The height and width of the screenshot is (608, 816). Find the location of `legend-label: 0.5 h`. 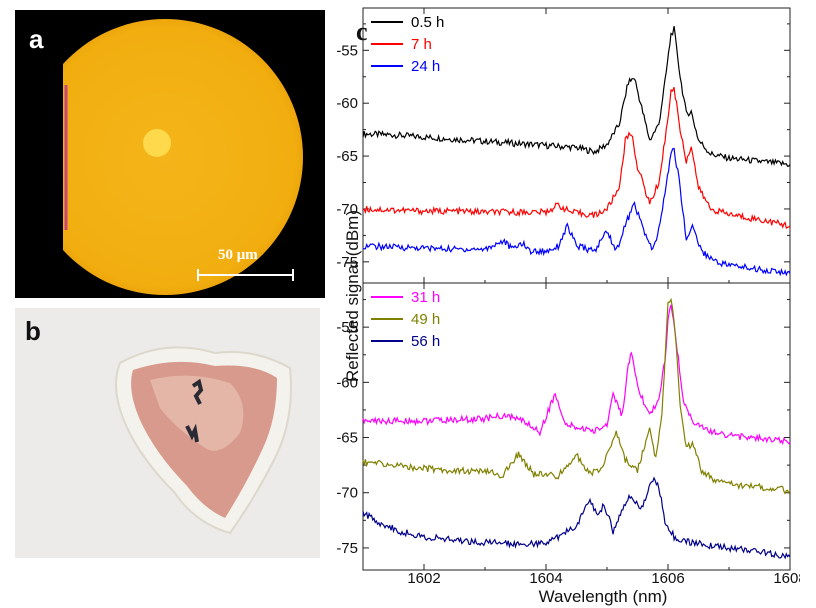

legend-label: 0.5 h is located at coordinates (427, 22).